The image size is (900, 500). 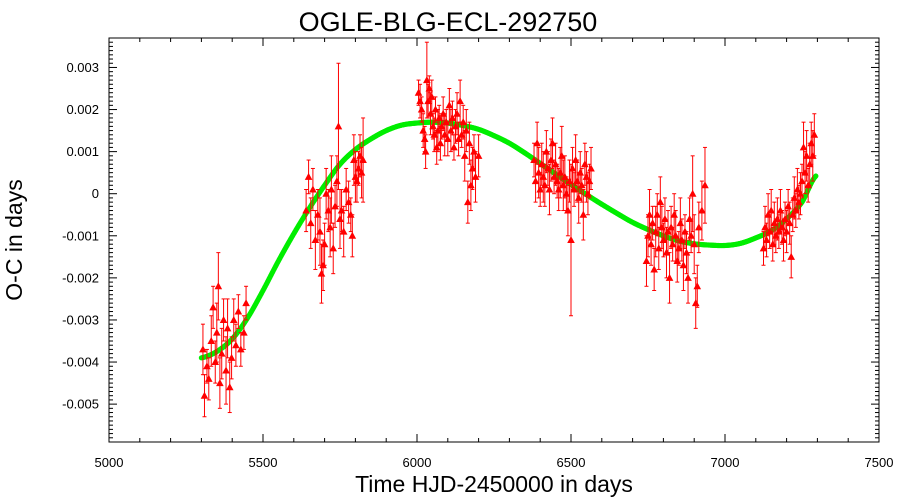 What do you see at coordinates (448, 22) in the screenshot?
I see `chart-title: OGLE-BLG-ECL-292750` at bounding box center [448, 22].